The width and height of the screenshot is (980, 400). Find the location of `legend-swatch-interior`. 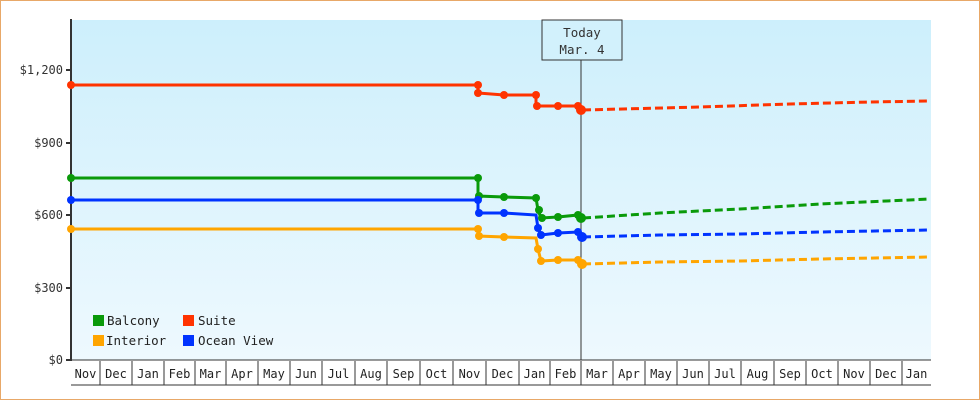

legend-swatch-interior is located at coordinates (98, 340).